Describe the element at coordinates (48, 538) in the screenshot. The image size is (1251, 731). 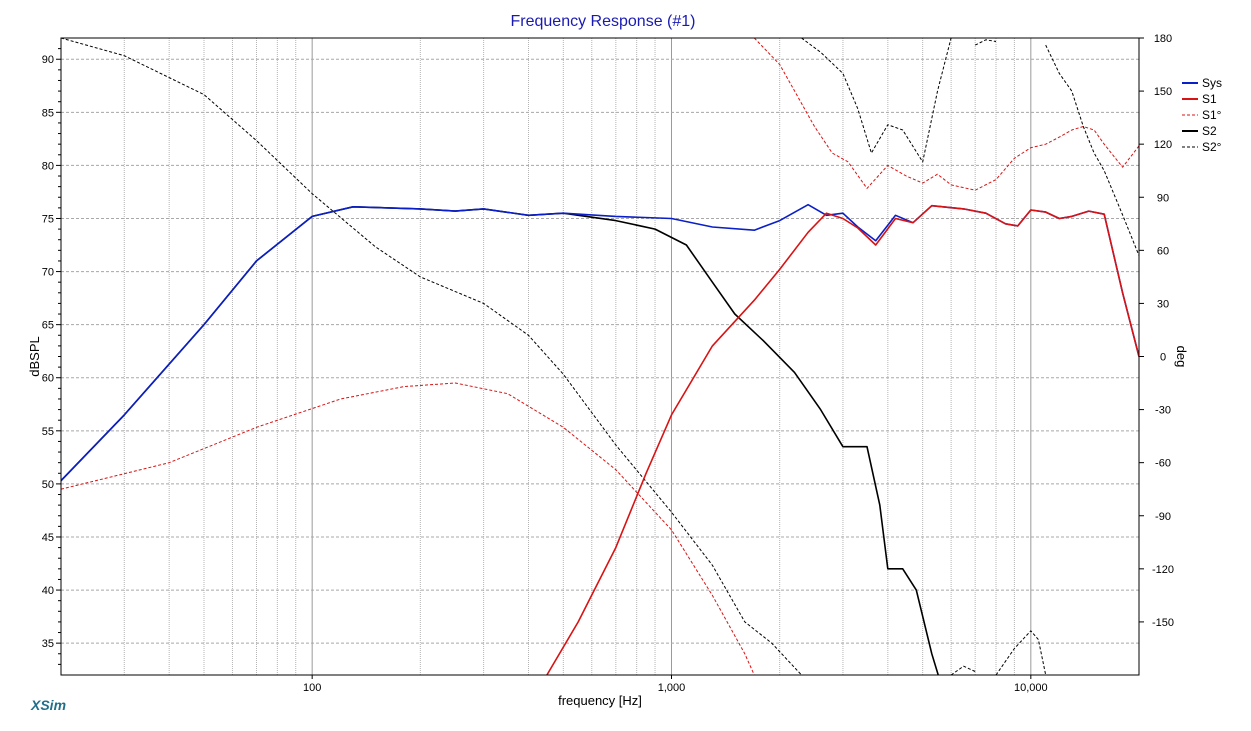
I see `y-tick-label: 45` at that location.